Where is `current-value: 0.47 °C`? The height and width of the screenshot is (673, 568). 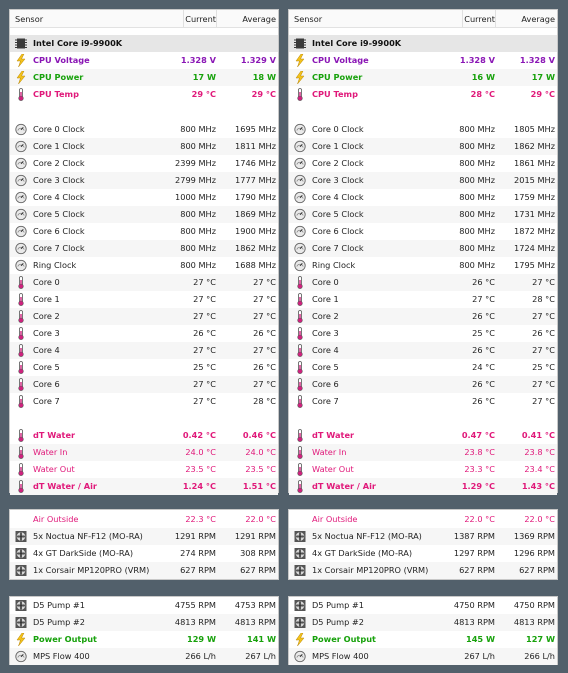 current-value: 0.47 °C is located at coordinates (478, 435).